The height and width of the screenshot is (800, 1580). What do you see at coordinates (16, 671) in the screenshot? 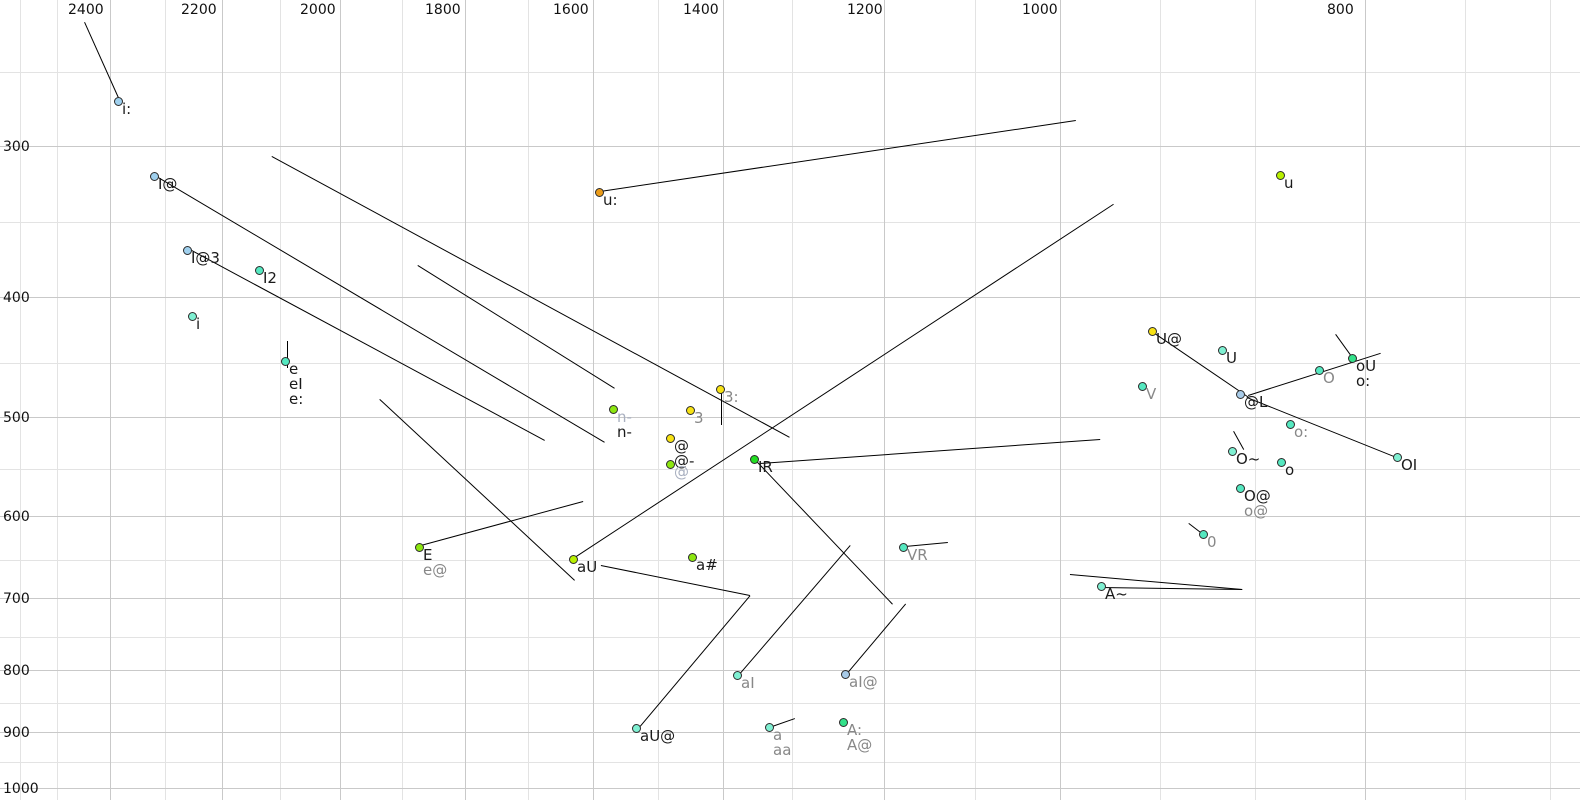
I see `y-axis-tick-label: 800` at bounding box center [16, 671].